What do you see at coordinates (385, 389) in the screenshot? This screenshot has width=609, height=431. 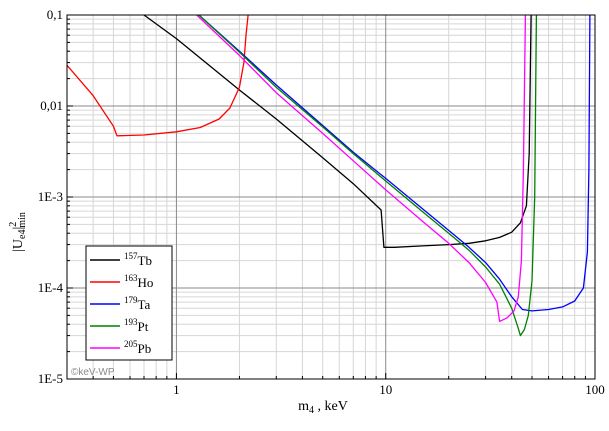 I see `x-tick-label: 10` at bounding box center [385, 389].